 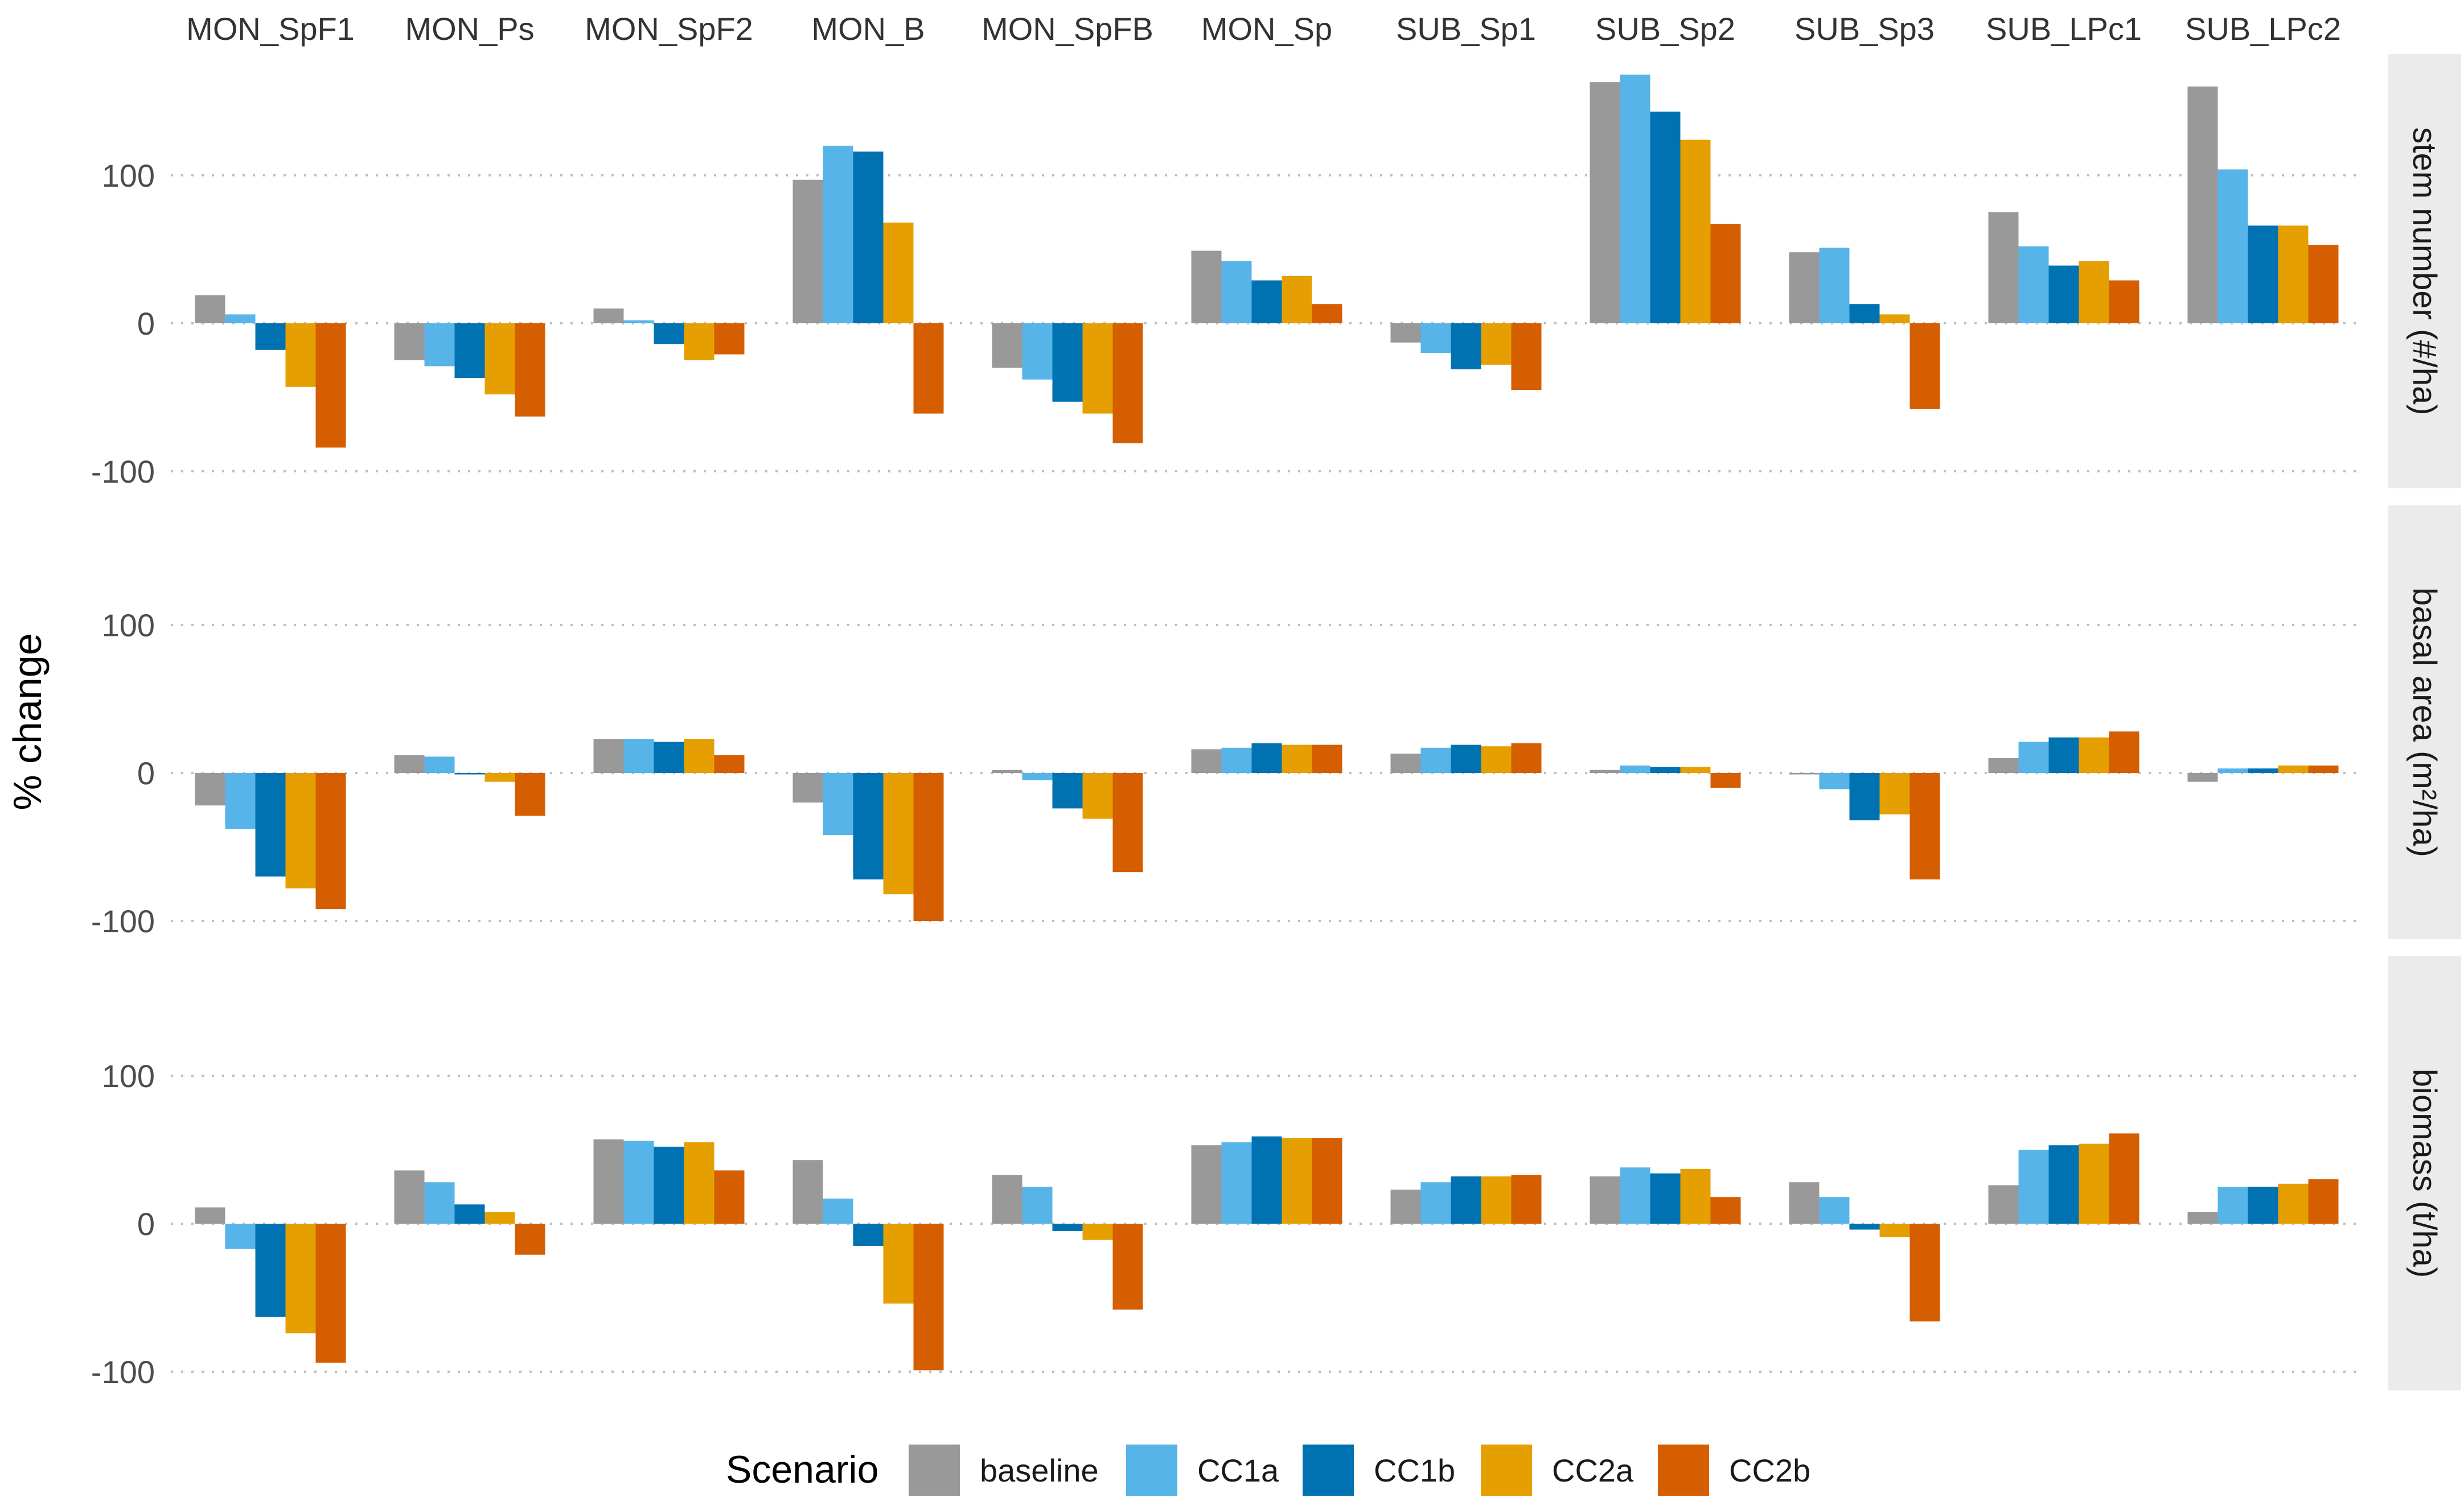 What do you see at coordinates (1466, 29) in the screenshot?
I see `category-header: SUB_Sp1` at bounding box center [1466, 29].